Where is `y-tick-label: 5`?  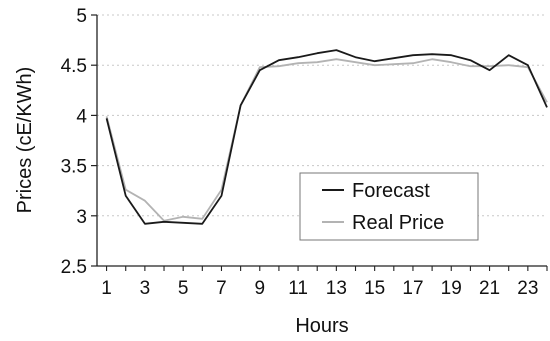
y-tick-label: 5 is located at coordinates (81, 16).